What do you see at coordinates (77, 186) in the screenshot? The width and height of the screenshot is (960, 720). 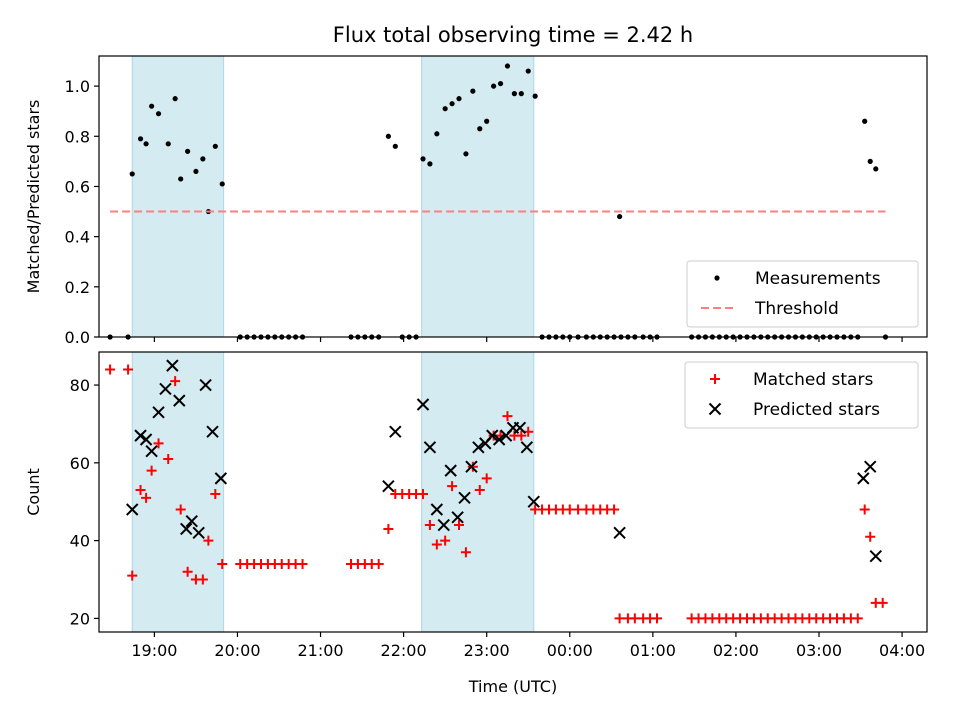 I see `y-tick-label: 0.6` at bounding box center [77, 186].